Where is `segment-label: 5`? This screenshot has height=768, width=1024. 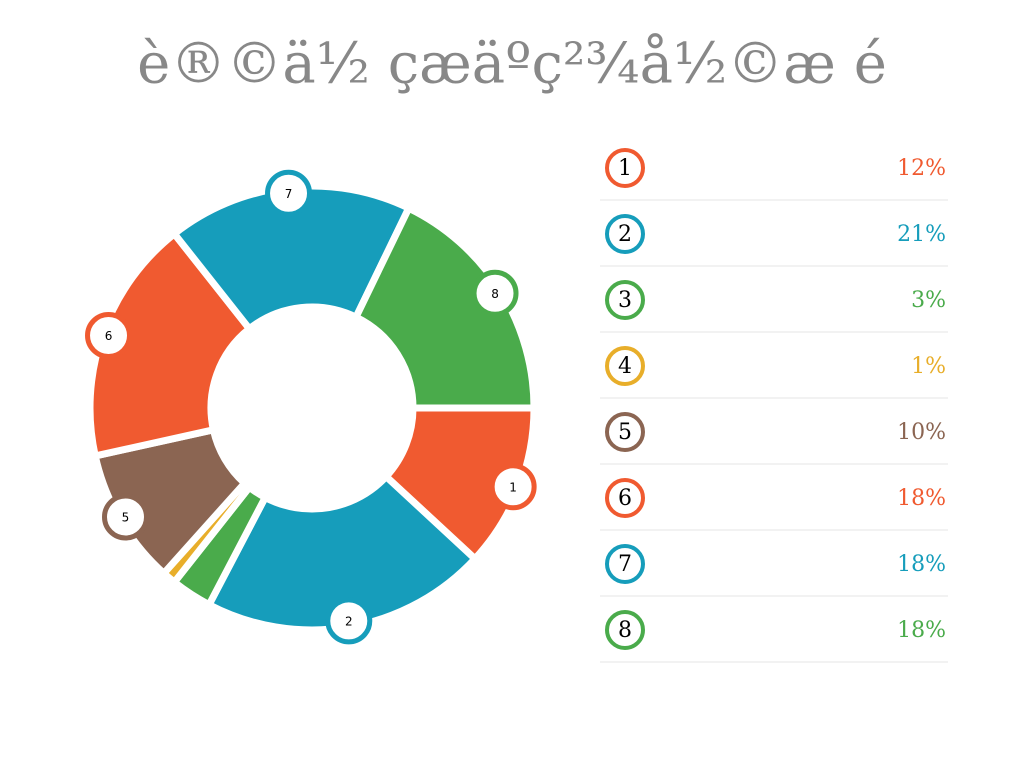 segment-label: 5 is located at coordinates (126, 517).